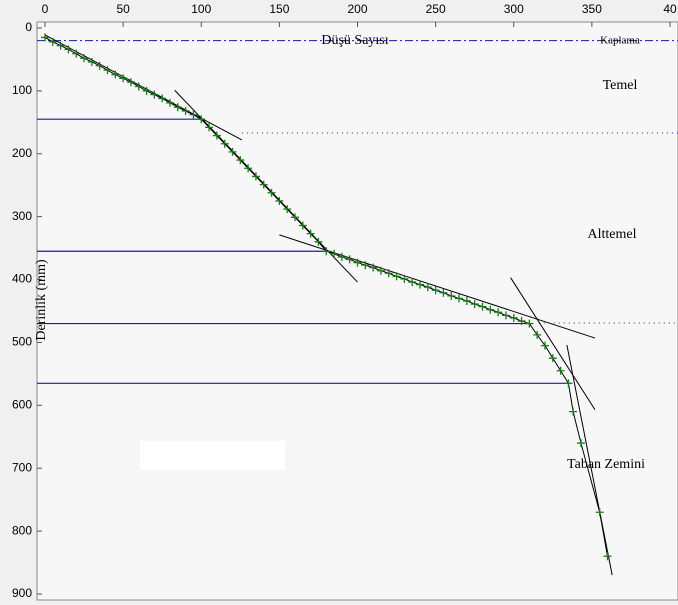  What do you see at coordinates (22, 279) in the screenshot?
I see `y-tick-label: 400` at bounding box center [22, 279].